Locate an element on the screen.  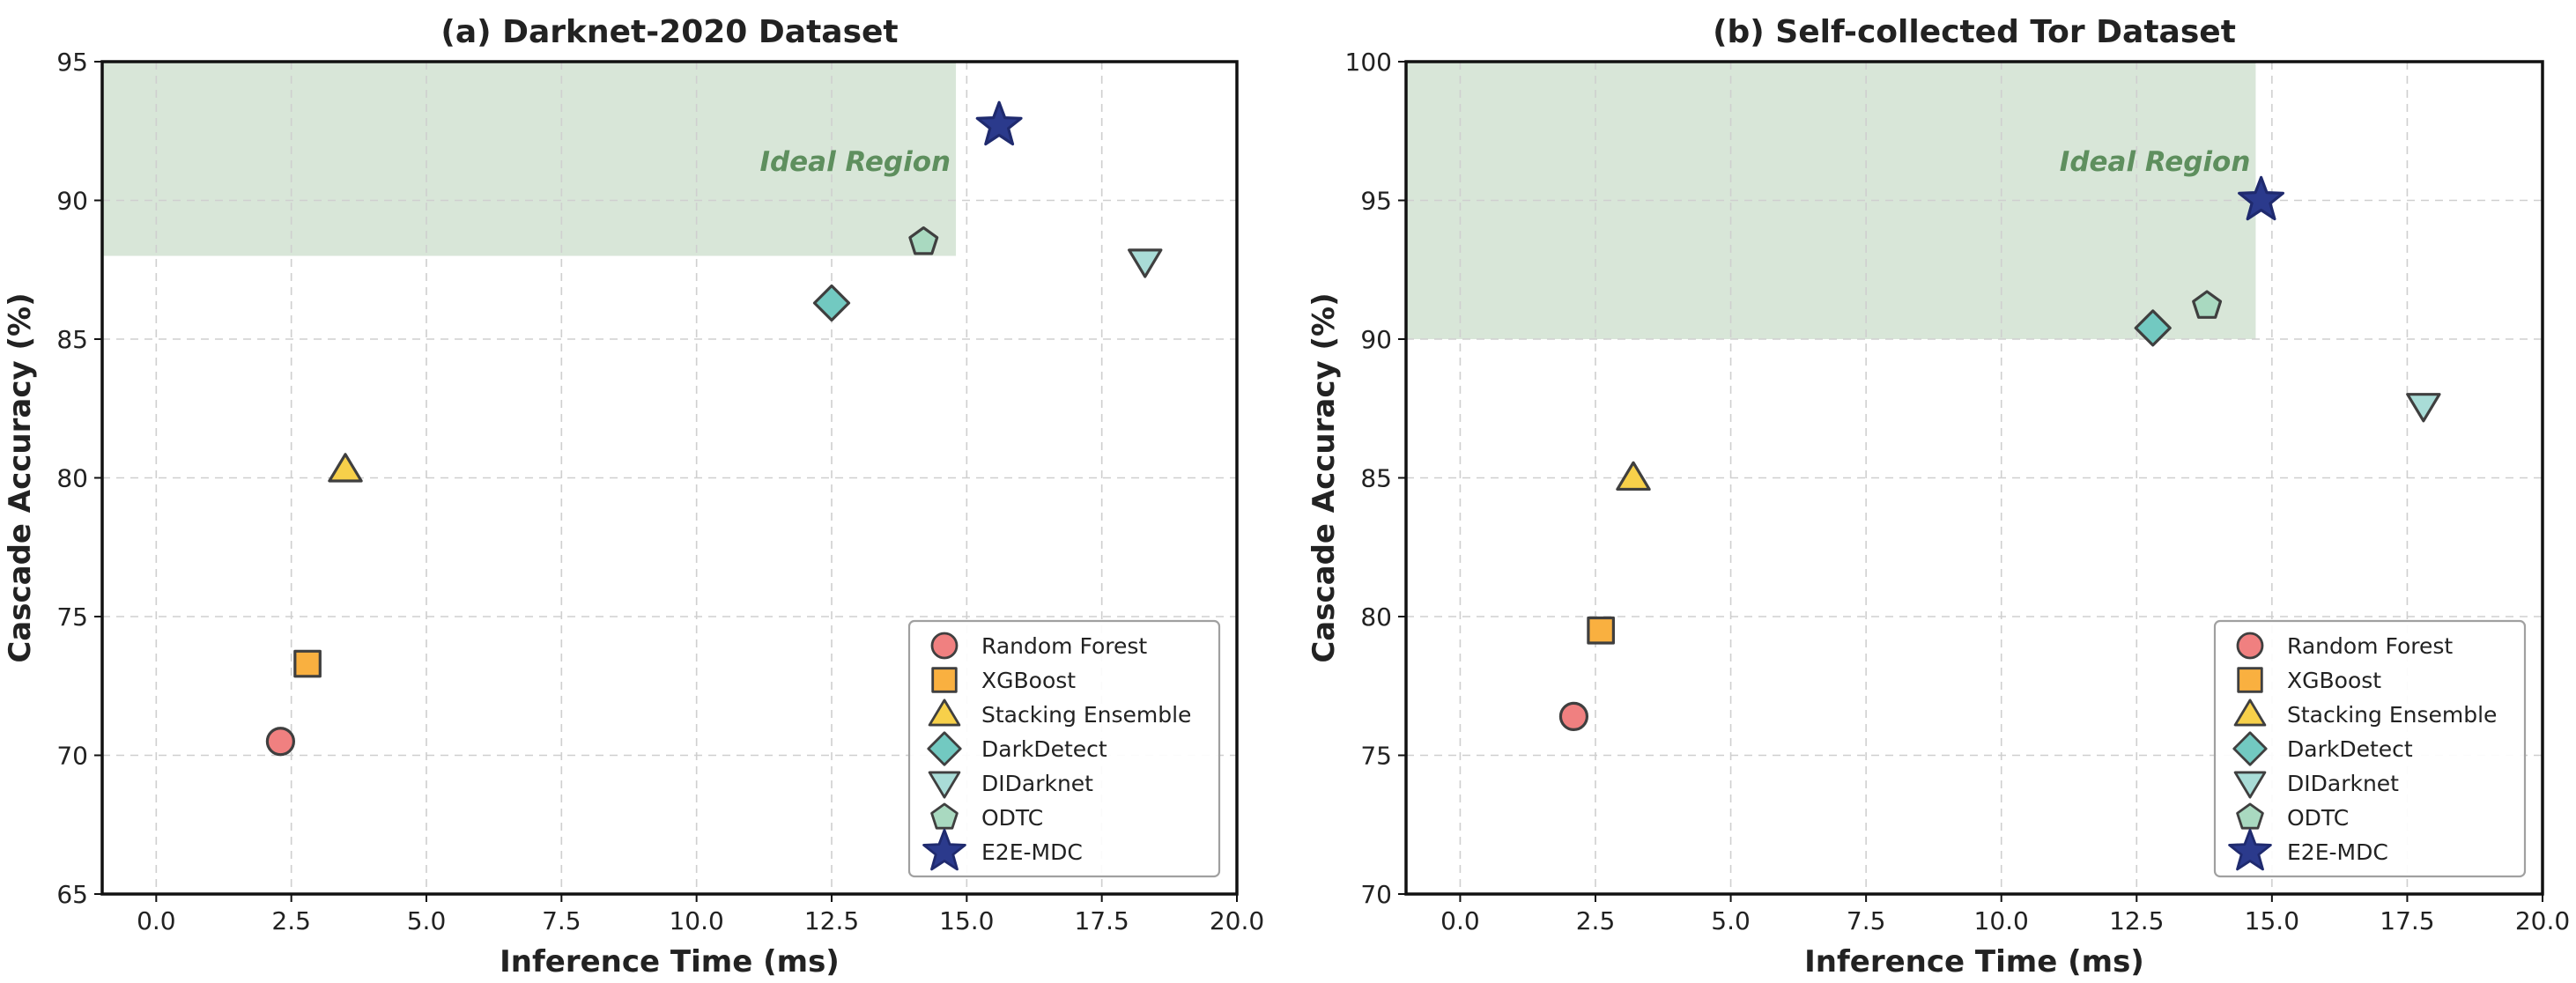
y-tick-label: 65 is located at coordinates (72, 894).